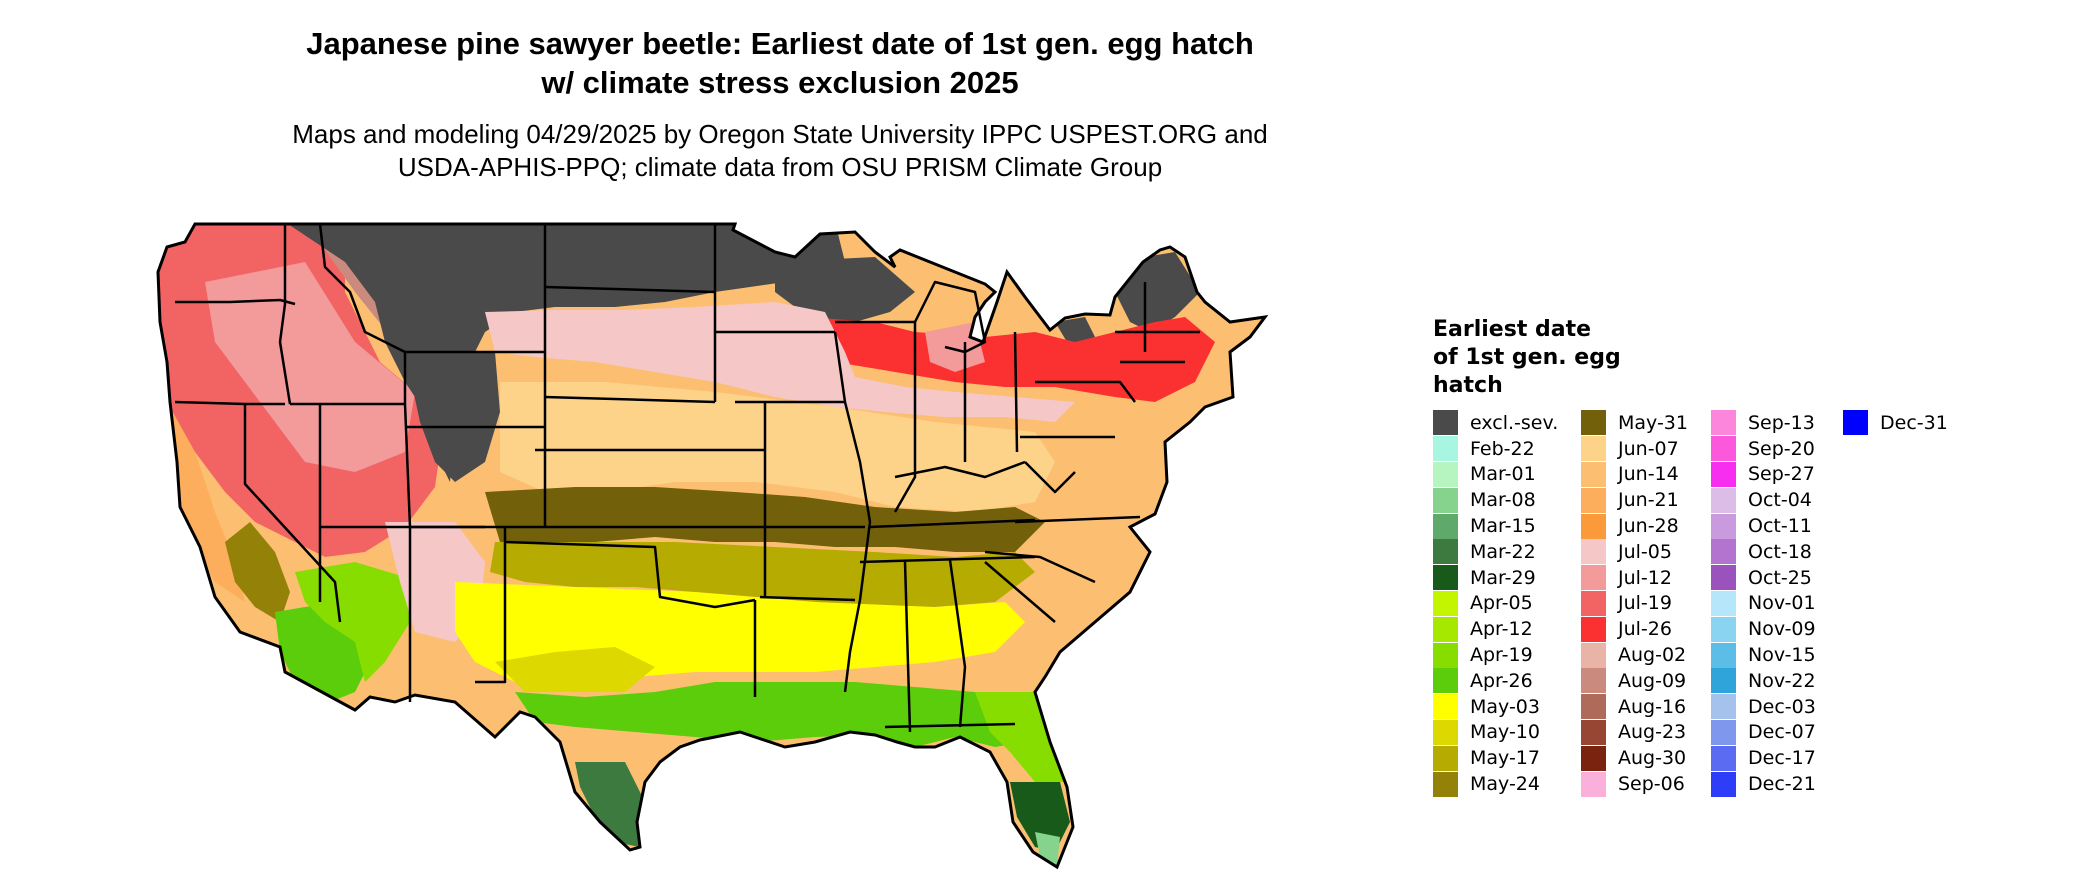 The image size is (2100, 892). I want to click on legend-label: Jun-28, so click(1648, 526).